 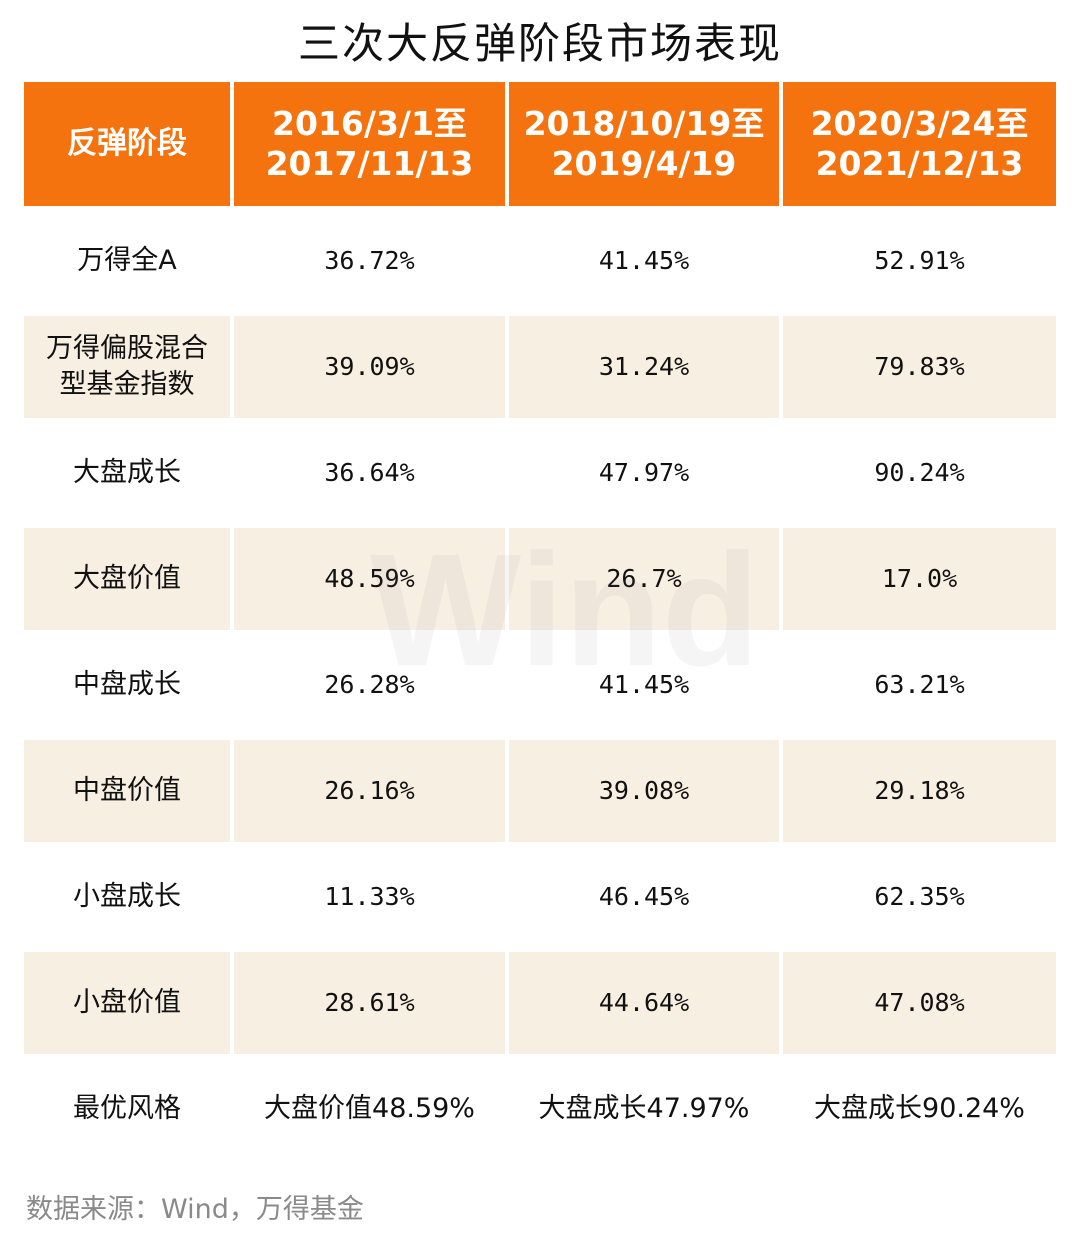 What do you see at coordinates (919, 123) in the screenshot?
I see `header-period-3-start: 2020/3/24至` at bounding box center [919, 123].